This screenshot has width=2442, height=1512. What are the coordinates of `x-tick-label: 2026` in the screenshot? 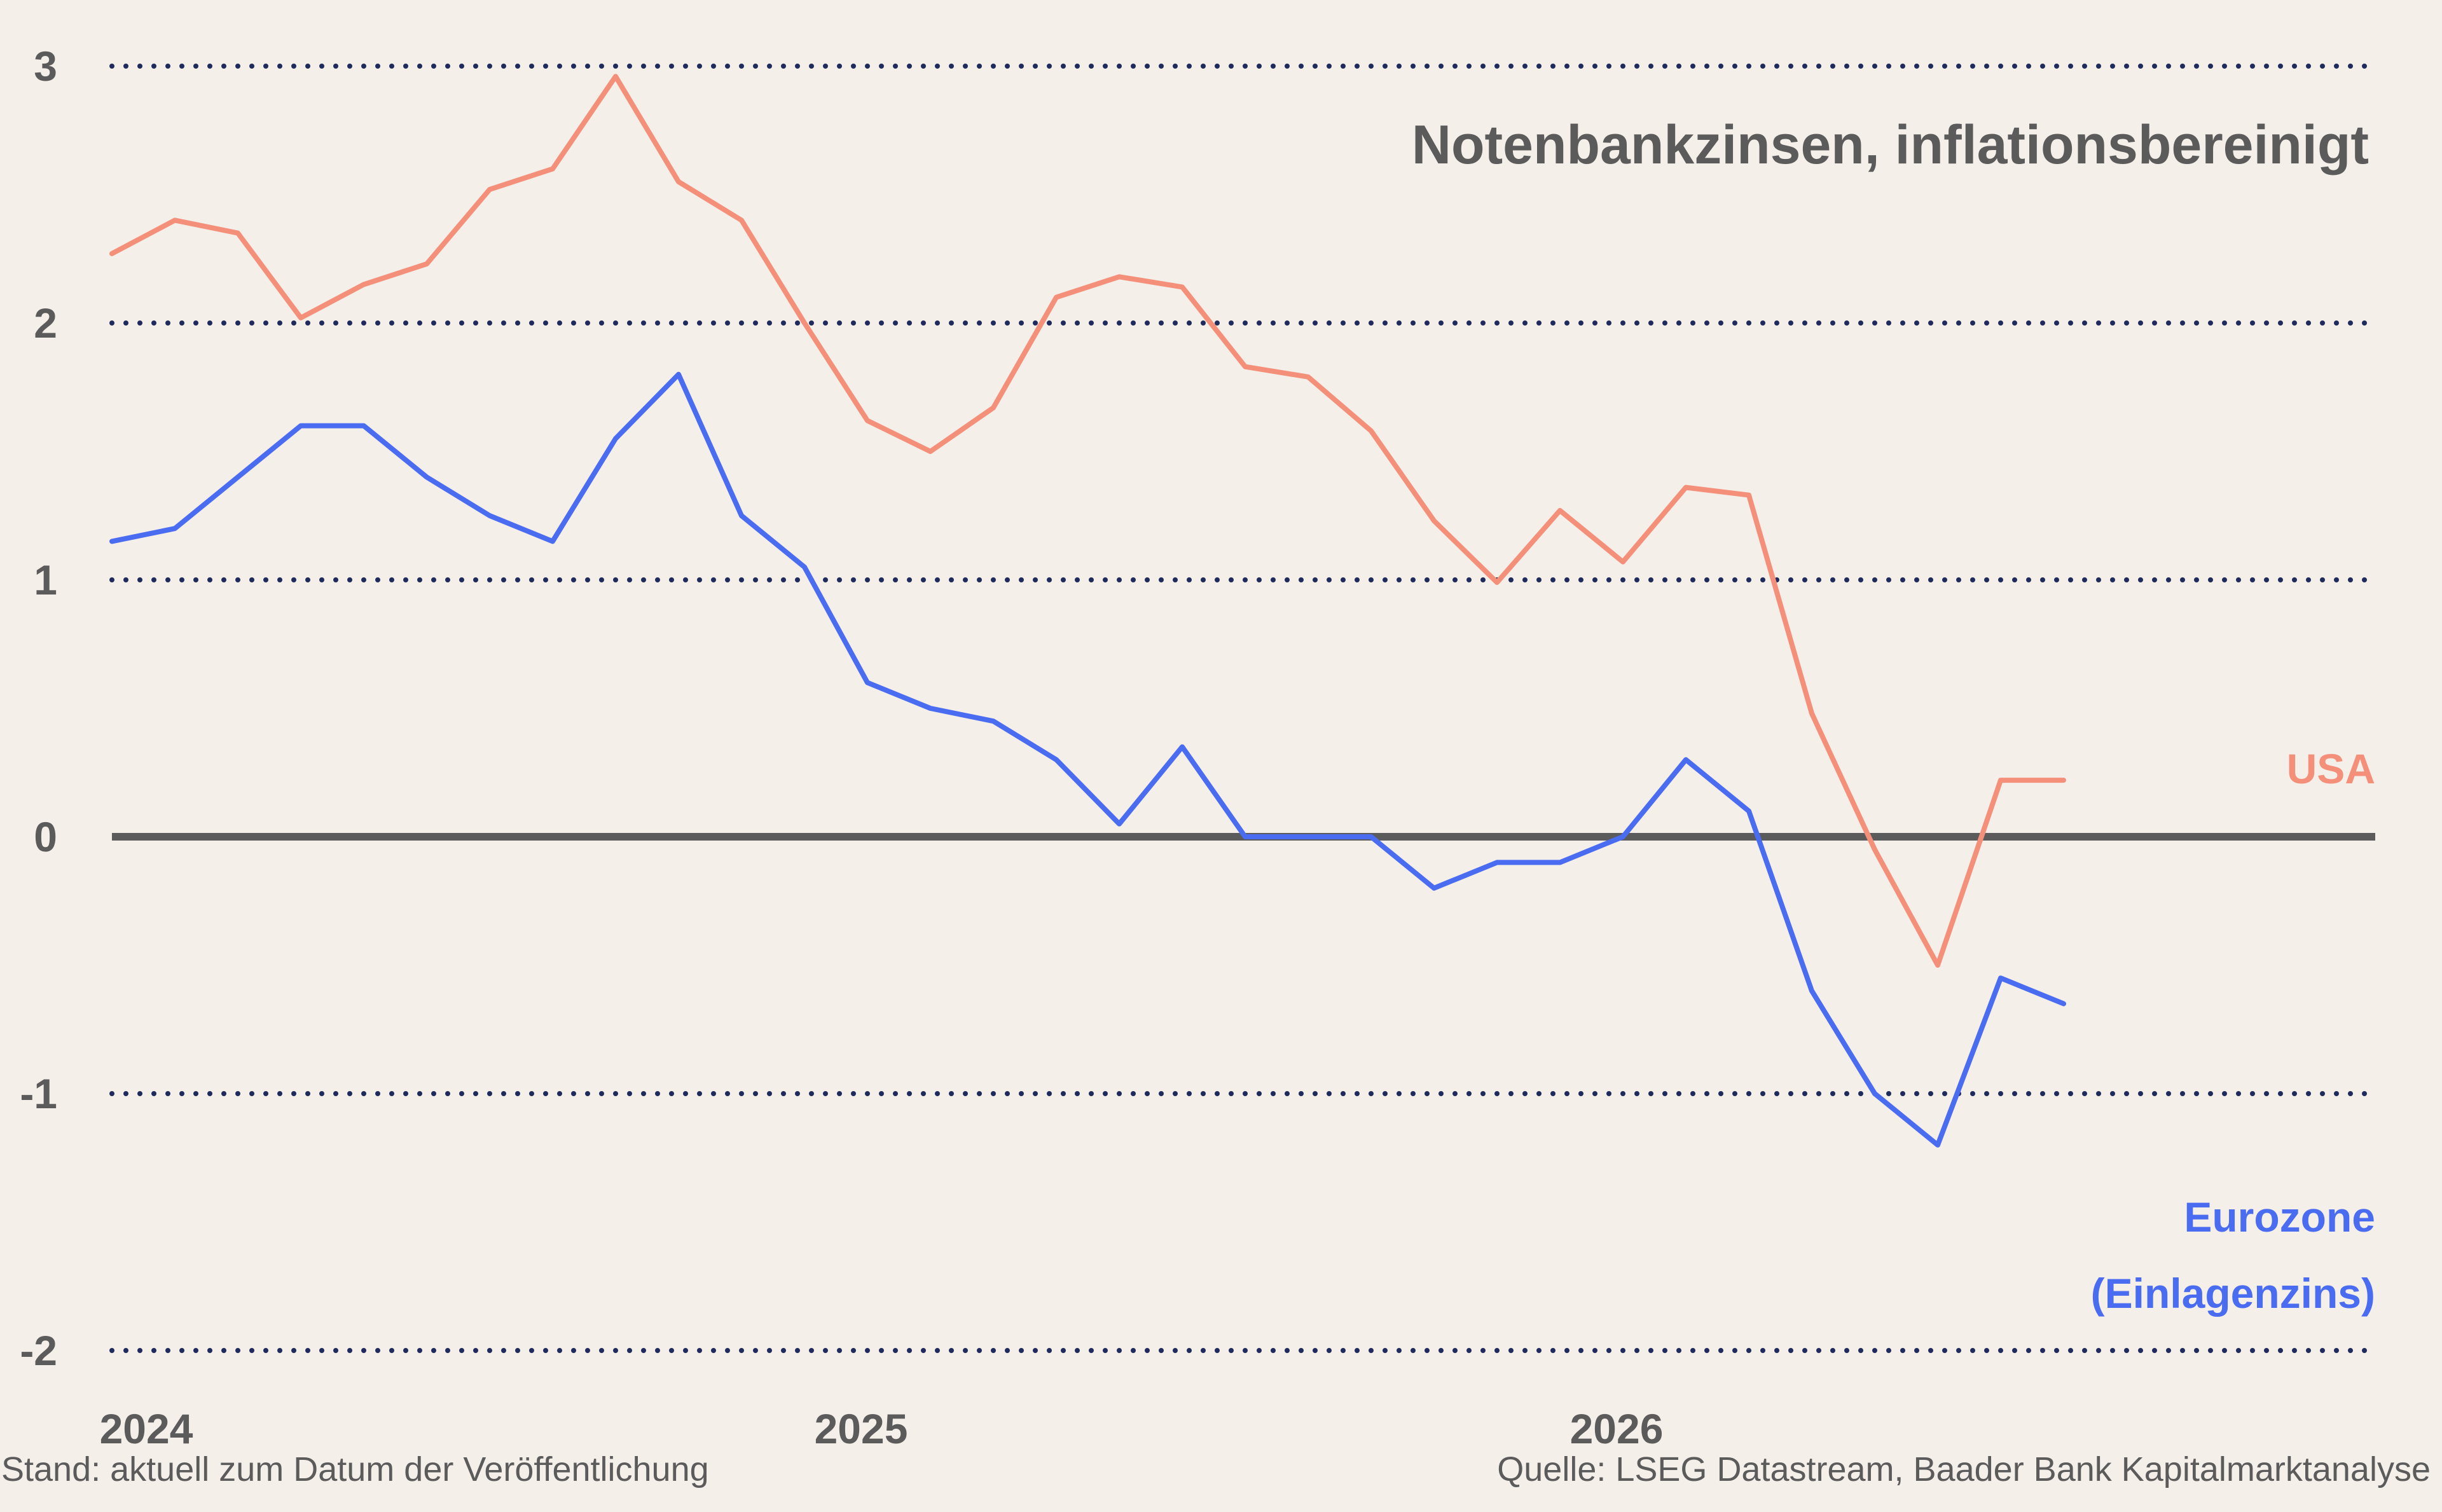 It's located at (1617, 1428).